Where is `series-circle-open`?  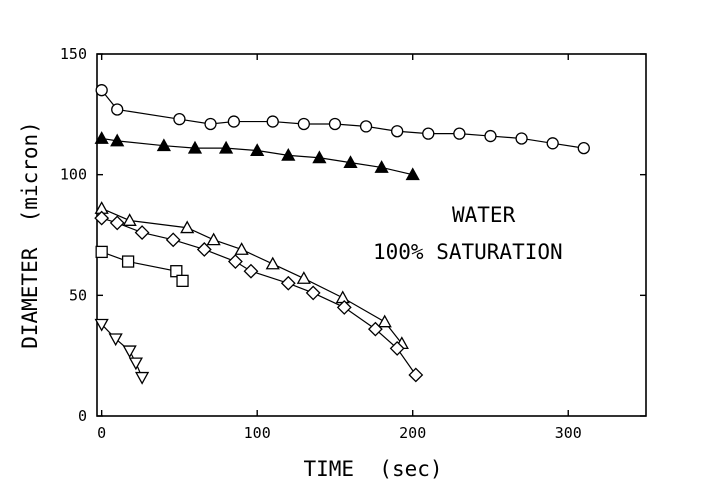
series-circle-open is located at coordinates (342, 119).